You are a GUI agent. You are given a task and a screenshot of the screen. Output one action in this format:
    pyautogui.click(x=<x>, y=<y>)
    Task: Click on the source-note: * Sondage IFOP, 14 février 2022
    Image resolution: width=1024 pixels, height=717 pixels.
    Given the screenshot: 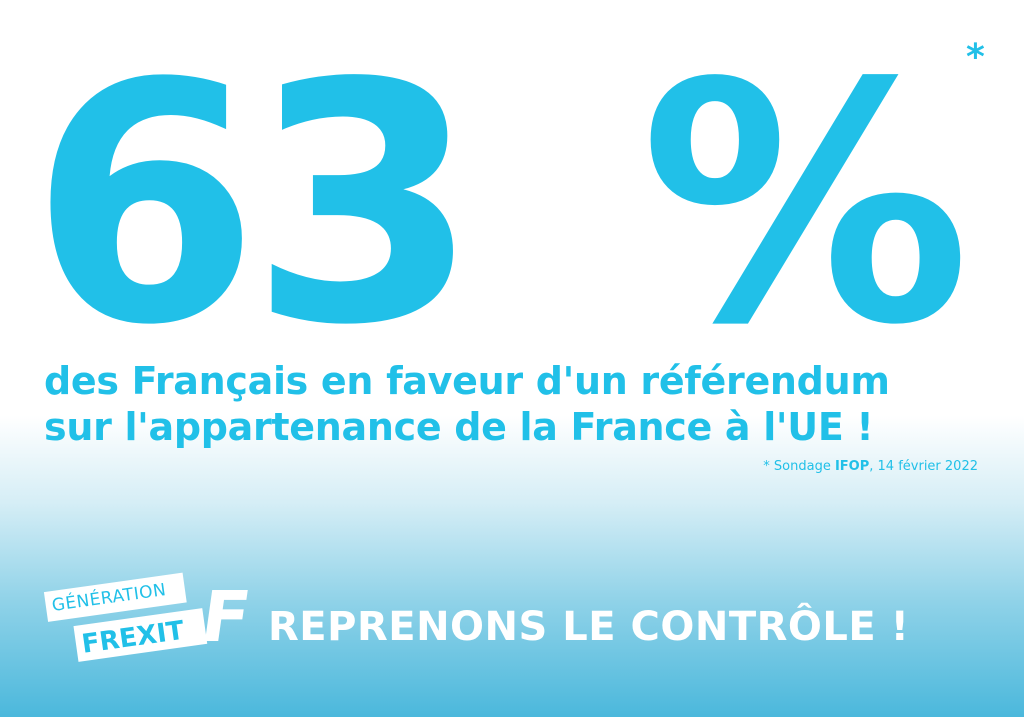 What is the action you would take?
    pyautogui.click(x=870, y=466)
    